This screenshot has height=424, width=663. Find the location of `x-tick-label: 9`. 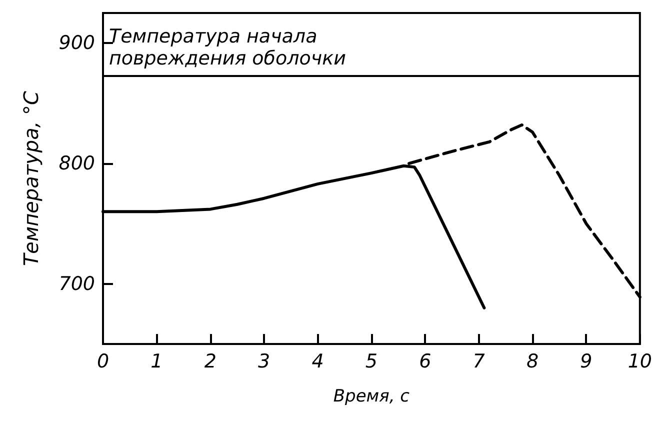

x-tick-label: 9 is located at coordinates (586, 361).